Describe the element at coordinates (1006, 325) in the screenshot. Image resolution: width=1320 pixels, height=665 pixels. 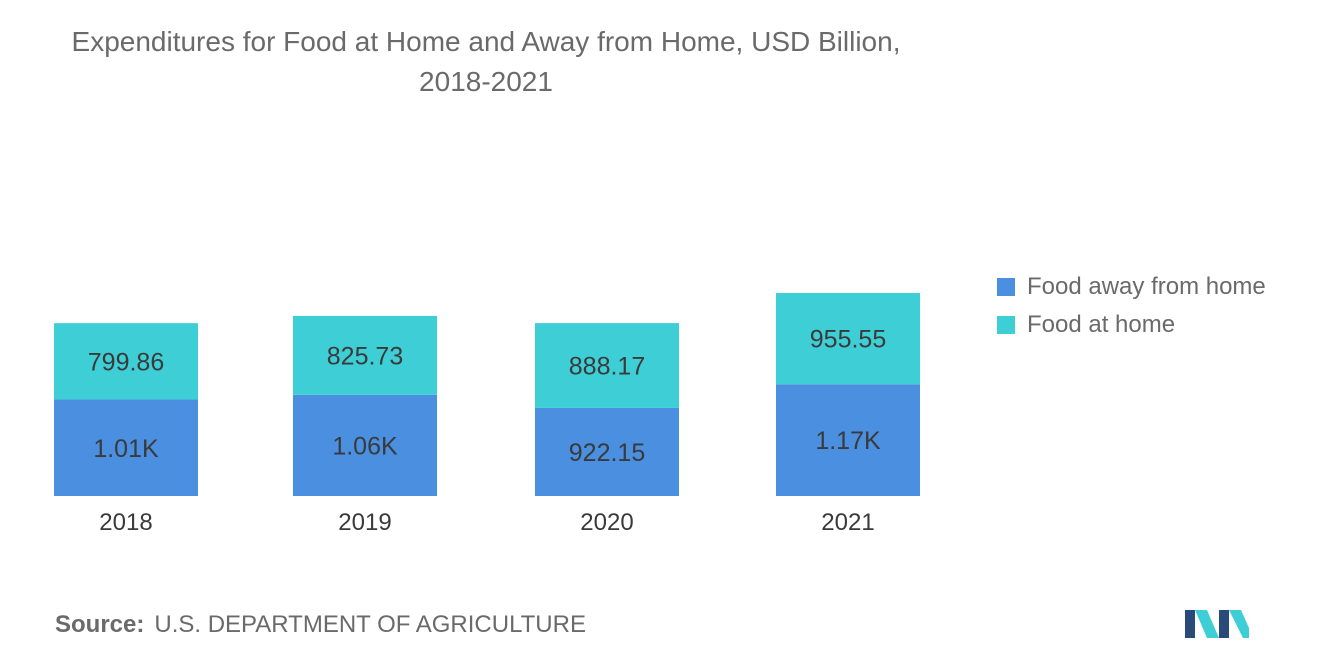
I see `legend-swatch-home` at that location.